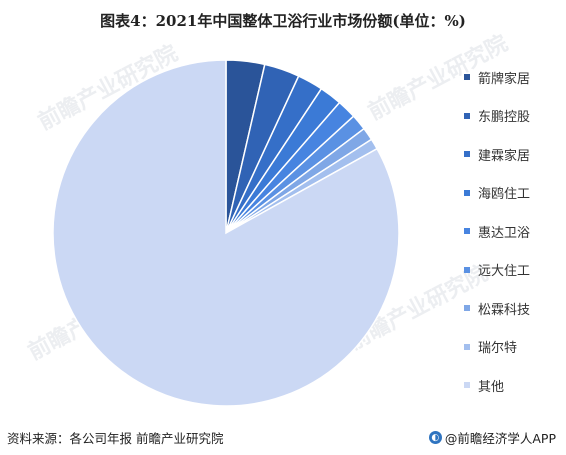  I want to click on legend-item: 其他, so click(484, 385).